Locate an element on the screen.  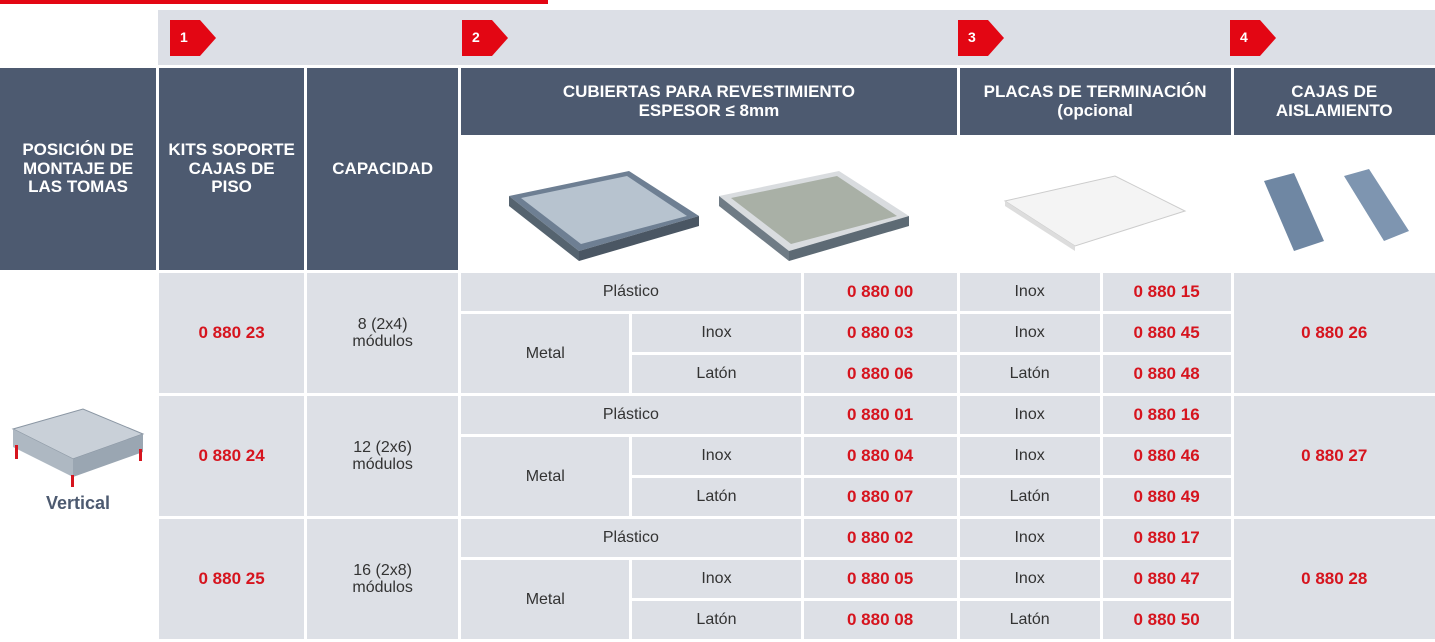
box-illustration is located at coordinates (1337, 209).